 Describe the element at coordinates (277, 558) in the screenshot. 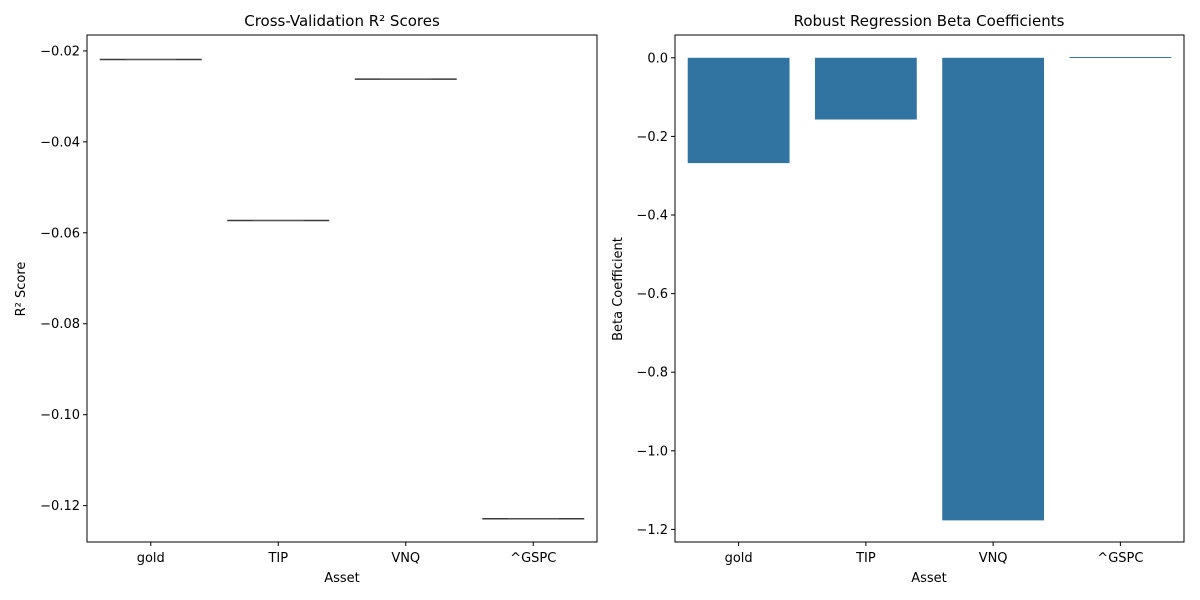

I see `r2-x-tick-label: TIP` at that location.